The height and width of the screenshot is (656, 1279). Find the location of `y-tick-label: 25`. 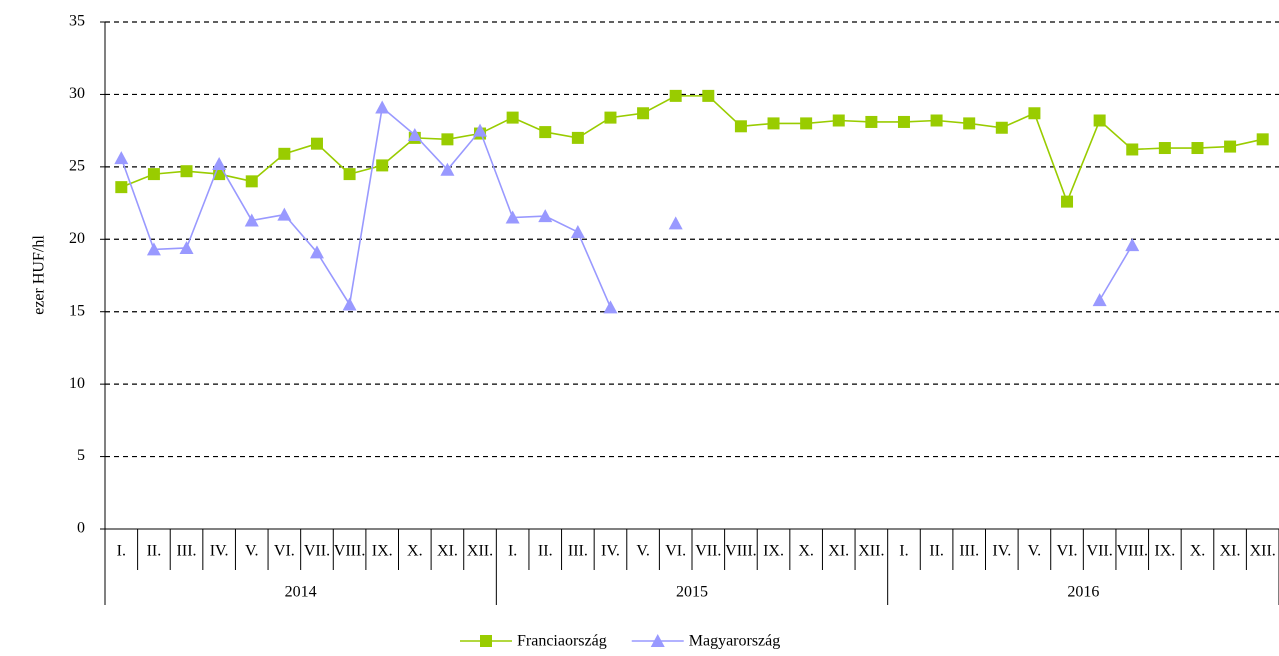

y-tick-label: 25 is located at coordinates (77, 166).